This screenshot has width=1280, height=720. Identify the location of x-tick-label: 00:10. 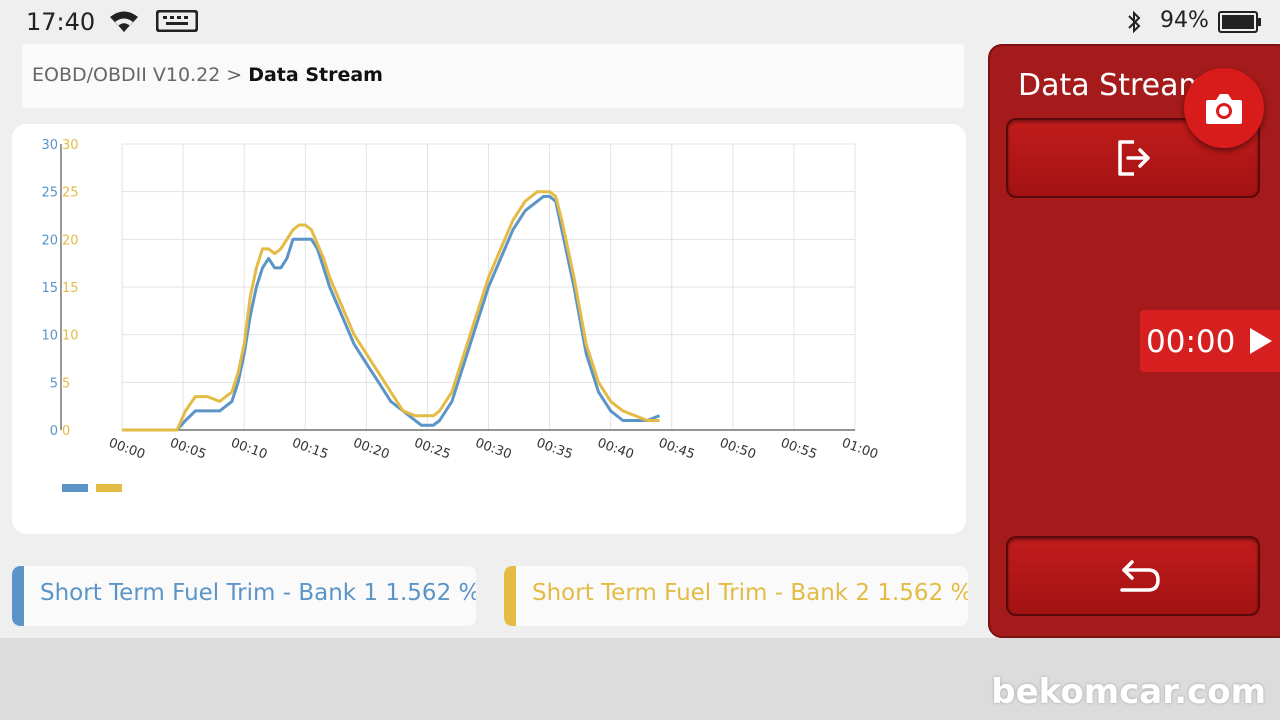
(249, 449).